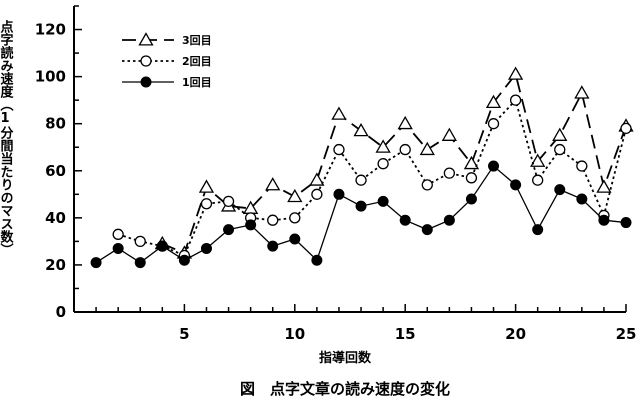 The width and height of the screenshot is (641, 404). I want to click on legend-entry: 3回目, so click(167, 39).